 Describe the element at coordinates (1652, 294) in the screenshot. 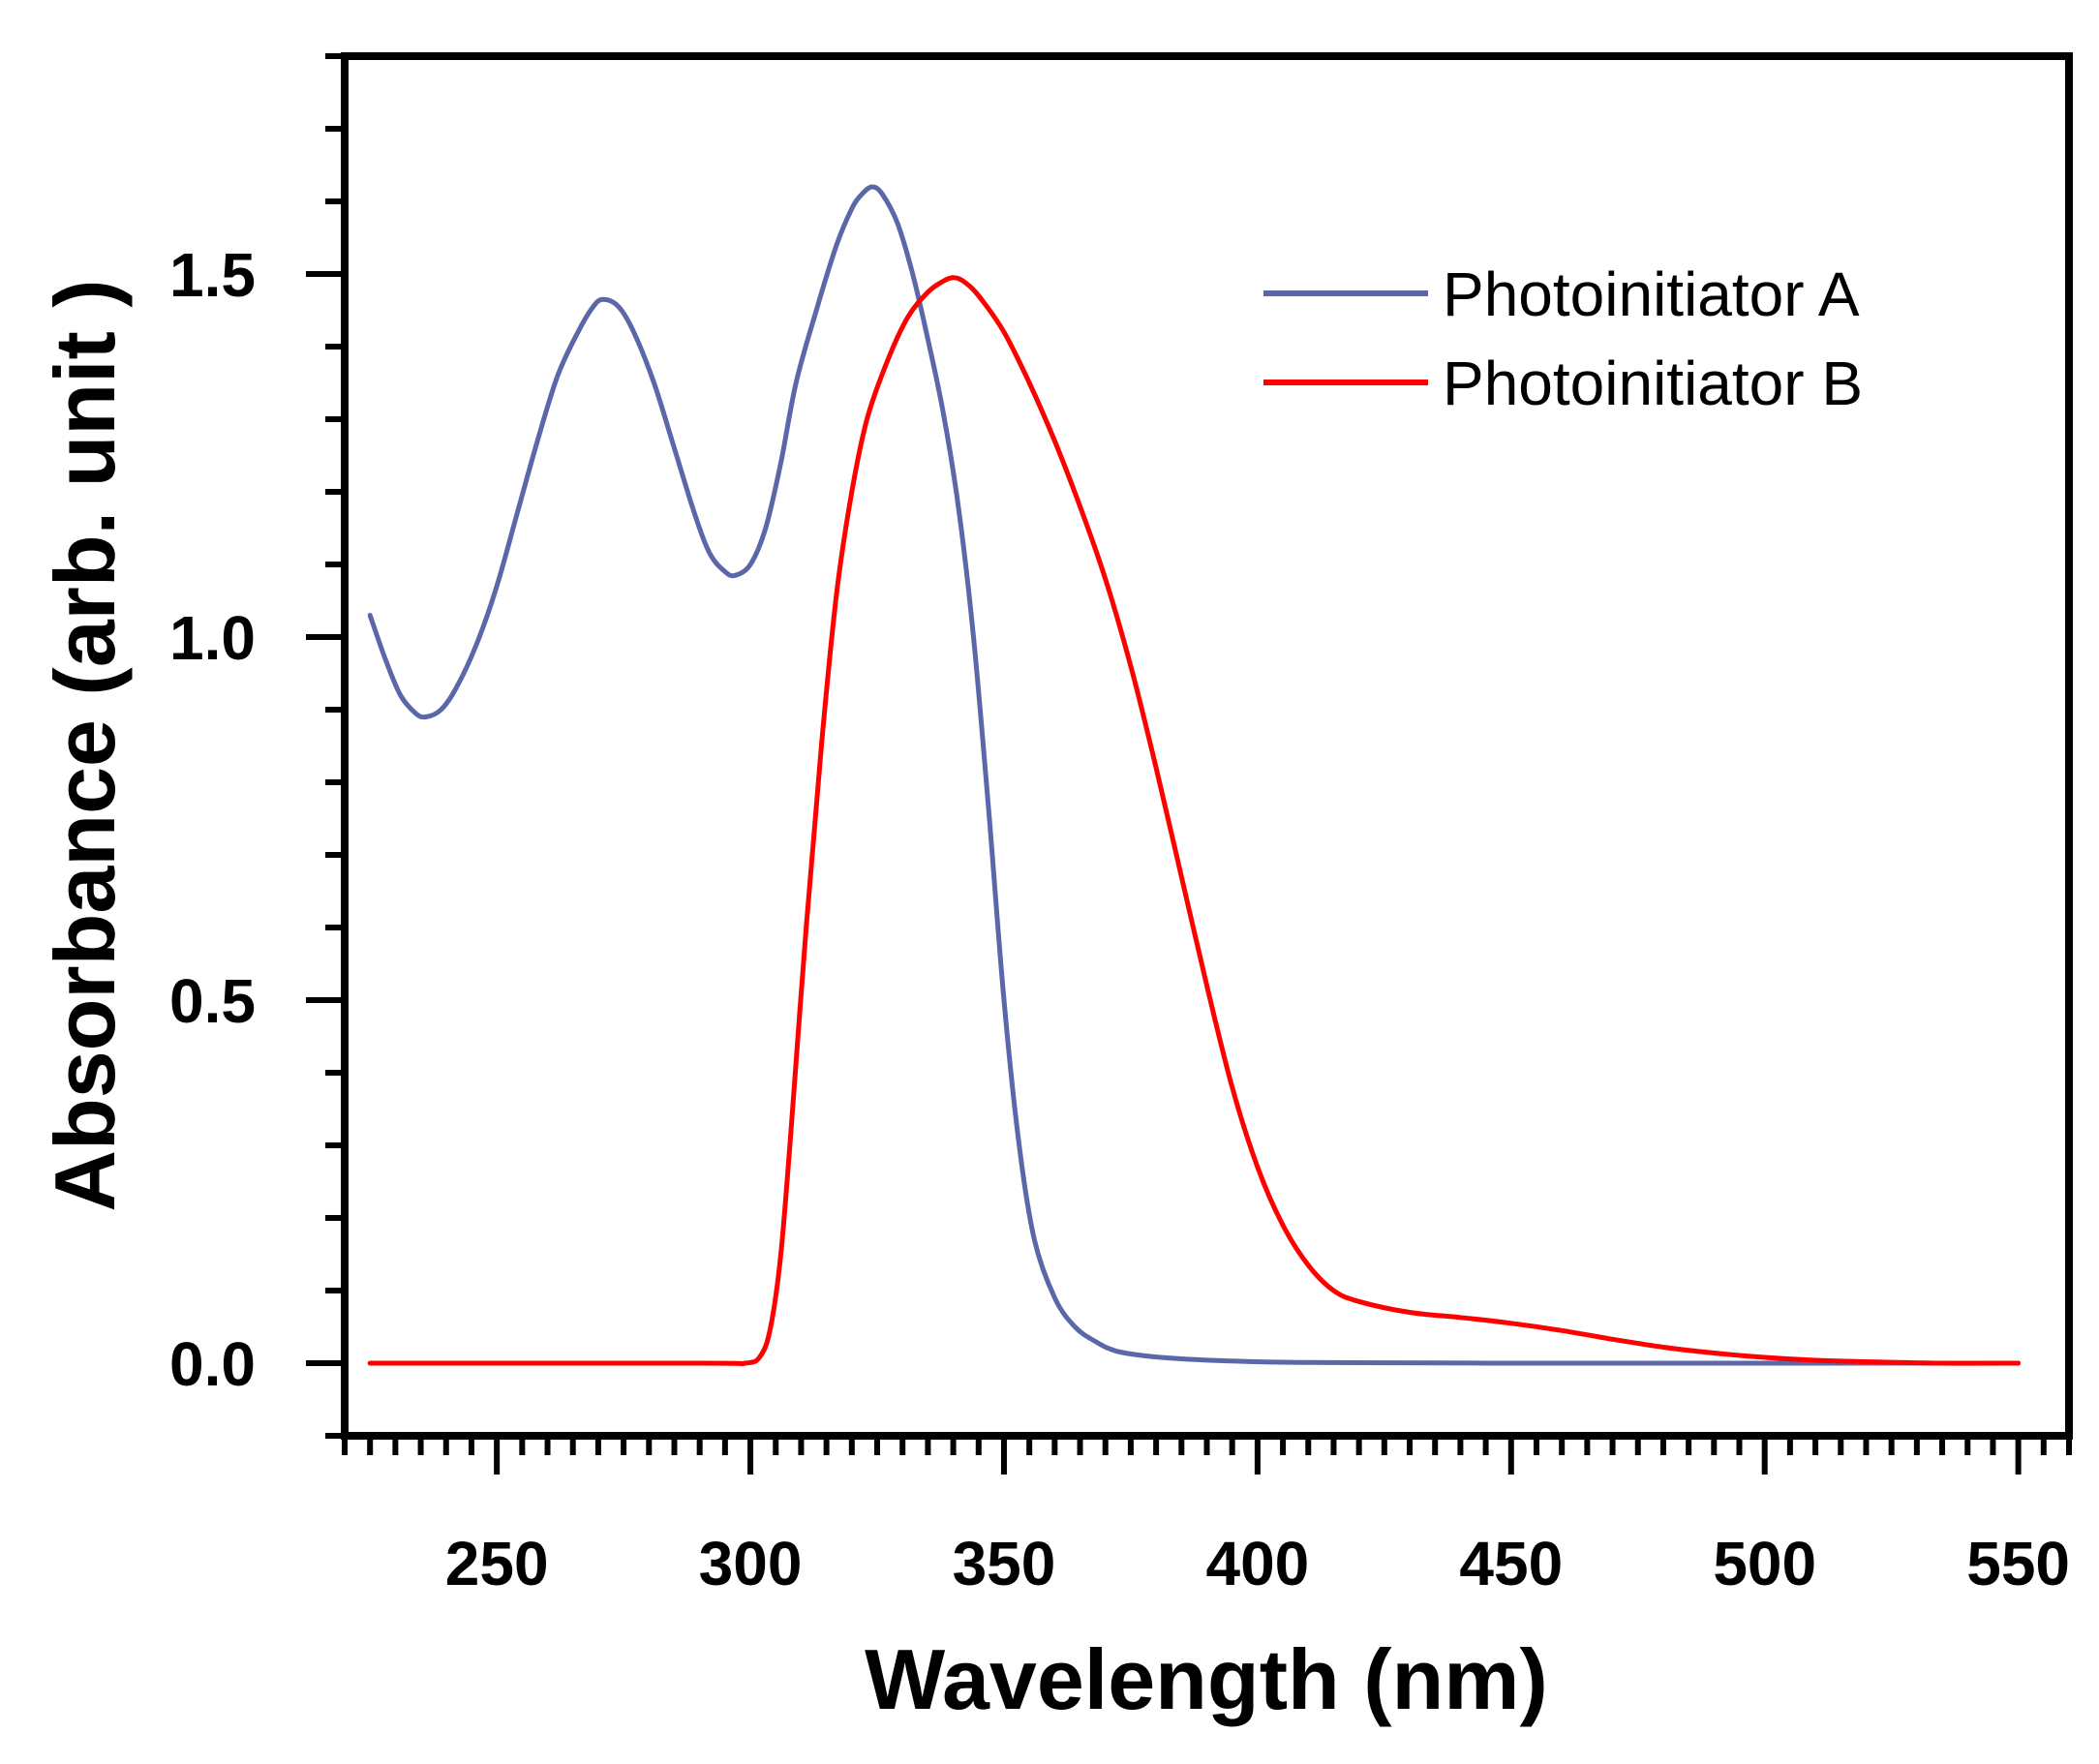

I see `legend-label-photoinitiator-a: Photoinitiator A` at that location.